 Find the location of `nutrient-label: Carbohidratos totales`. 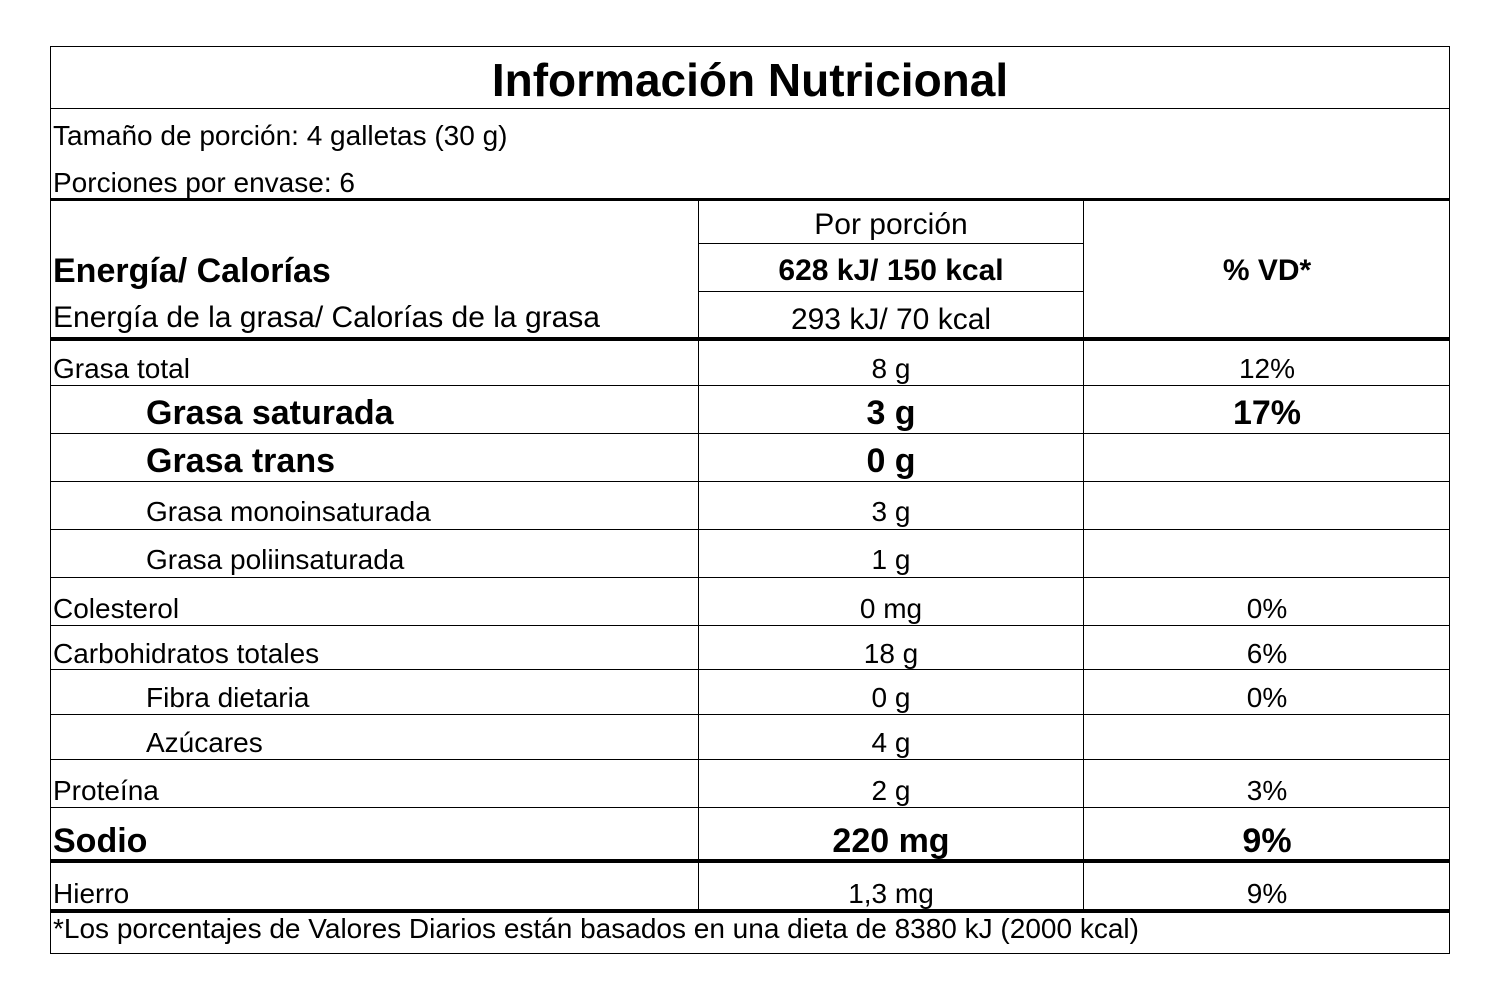

nutrient-label: Carbohidratos totales is located at coordinates (186, 653).